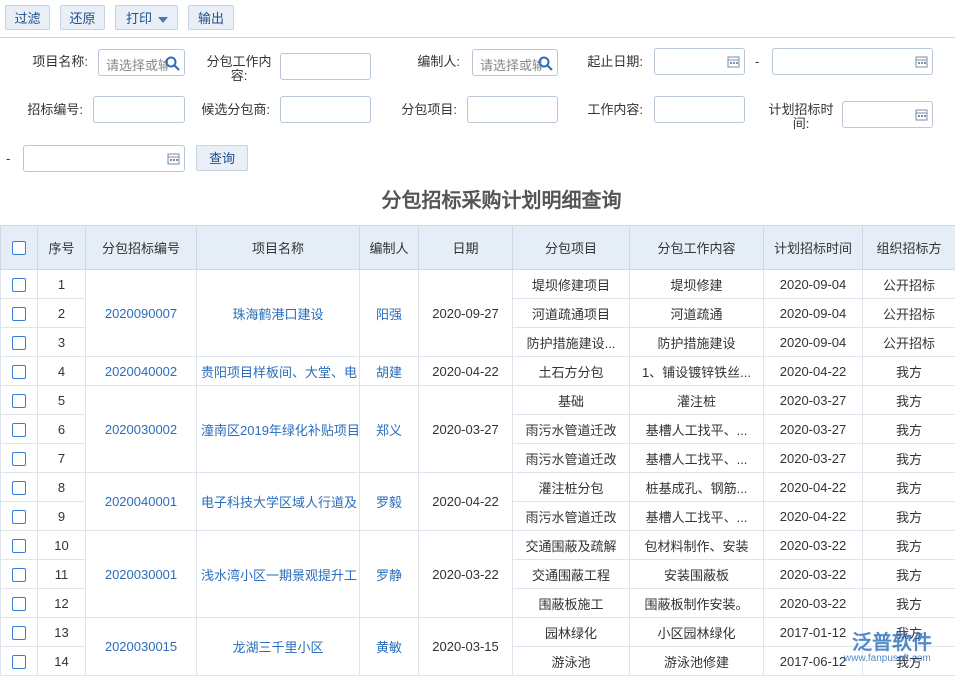 The image size is (955, 676). I want to click on date-cell: 2020-09-27, so click(466, 313).